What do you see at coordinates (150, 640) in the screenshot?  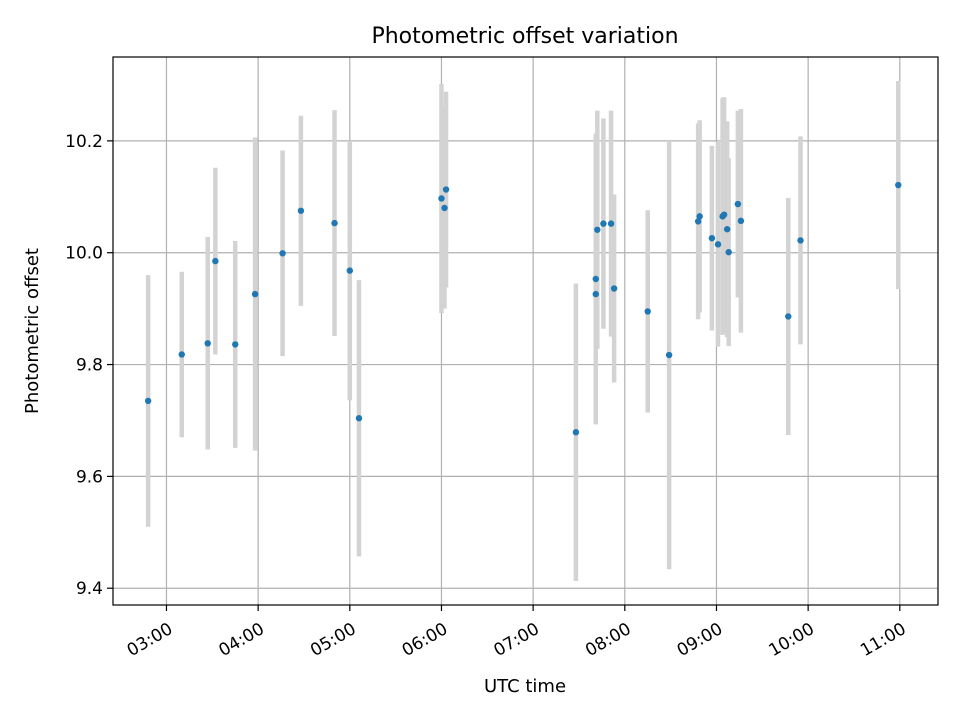 I see `x-tick-label: 03:00` at bounding box center [150, 640].